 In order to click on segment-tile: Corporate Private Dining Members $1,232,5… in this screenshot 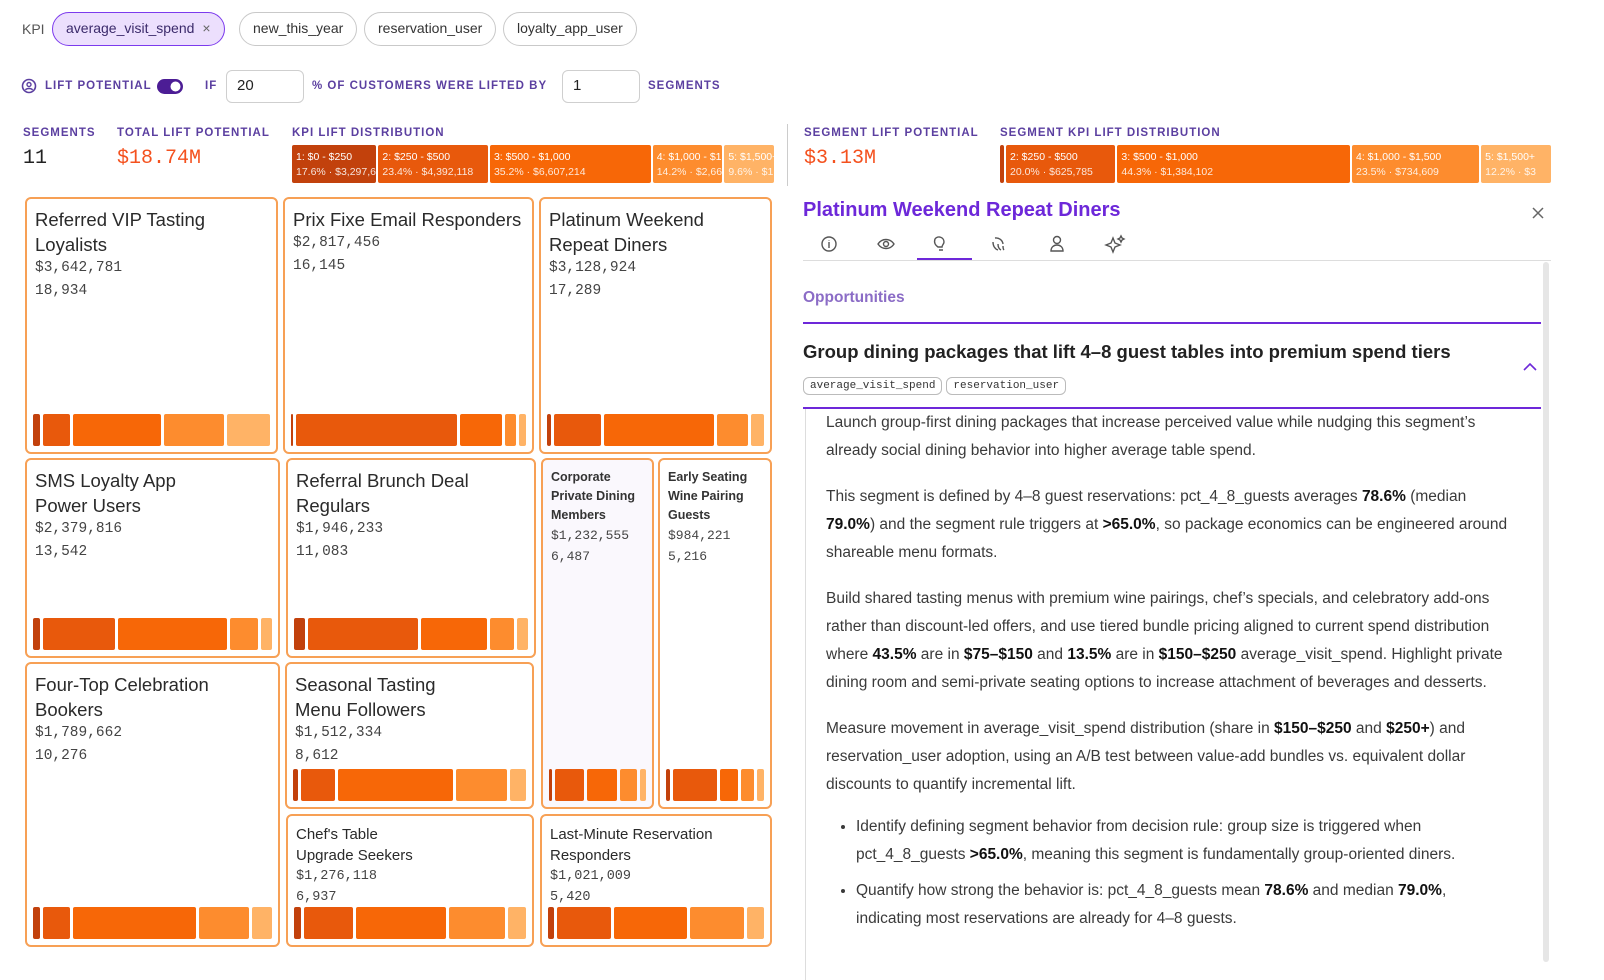, I will do `click(597, 633)`.